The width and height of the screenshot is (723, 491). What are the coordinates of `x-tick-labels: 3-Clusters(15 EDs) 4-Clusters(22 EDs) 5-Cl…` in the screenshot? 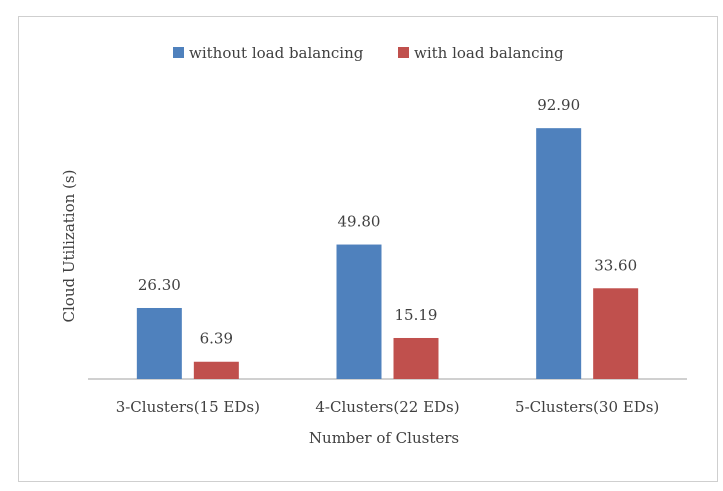 It's located at (388, 407).